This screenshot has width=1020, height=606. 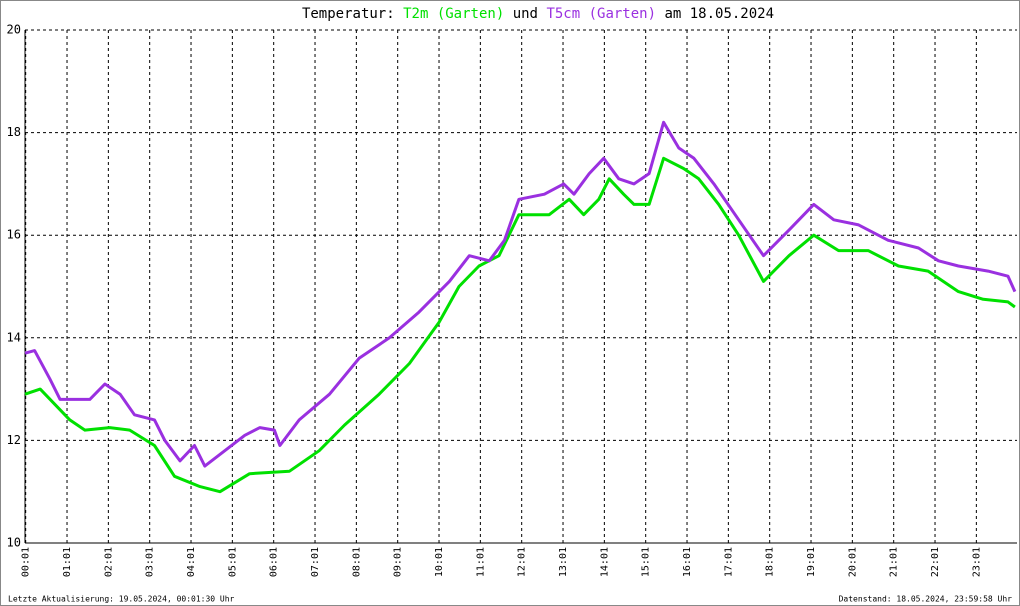 I want to click on x-tick-label: 11:01, so click(x=480, y=562).